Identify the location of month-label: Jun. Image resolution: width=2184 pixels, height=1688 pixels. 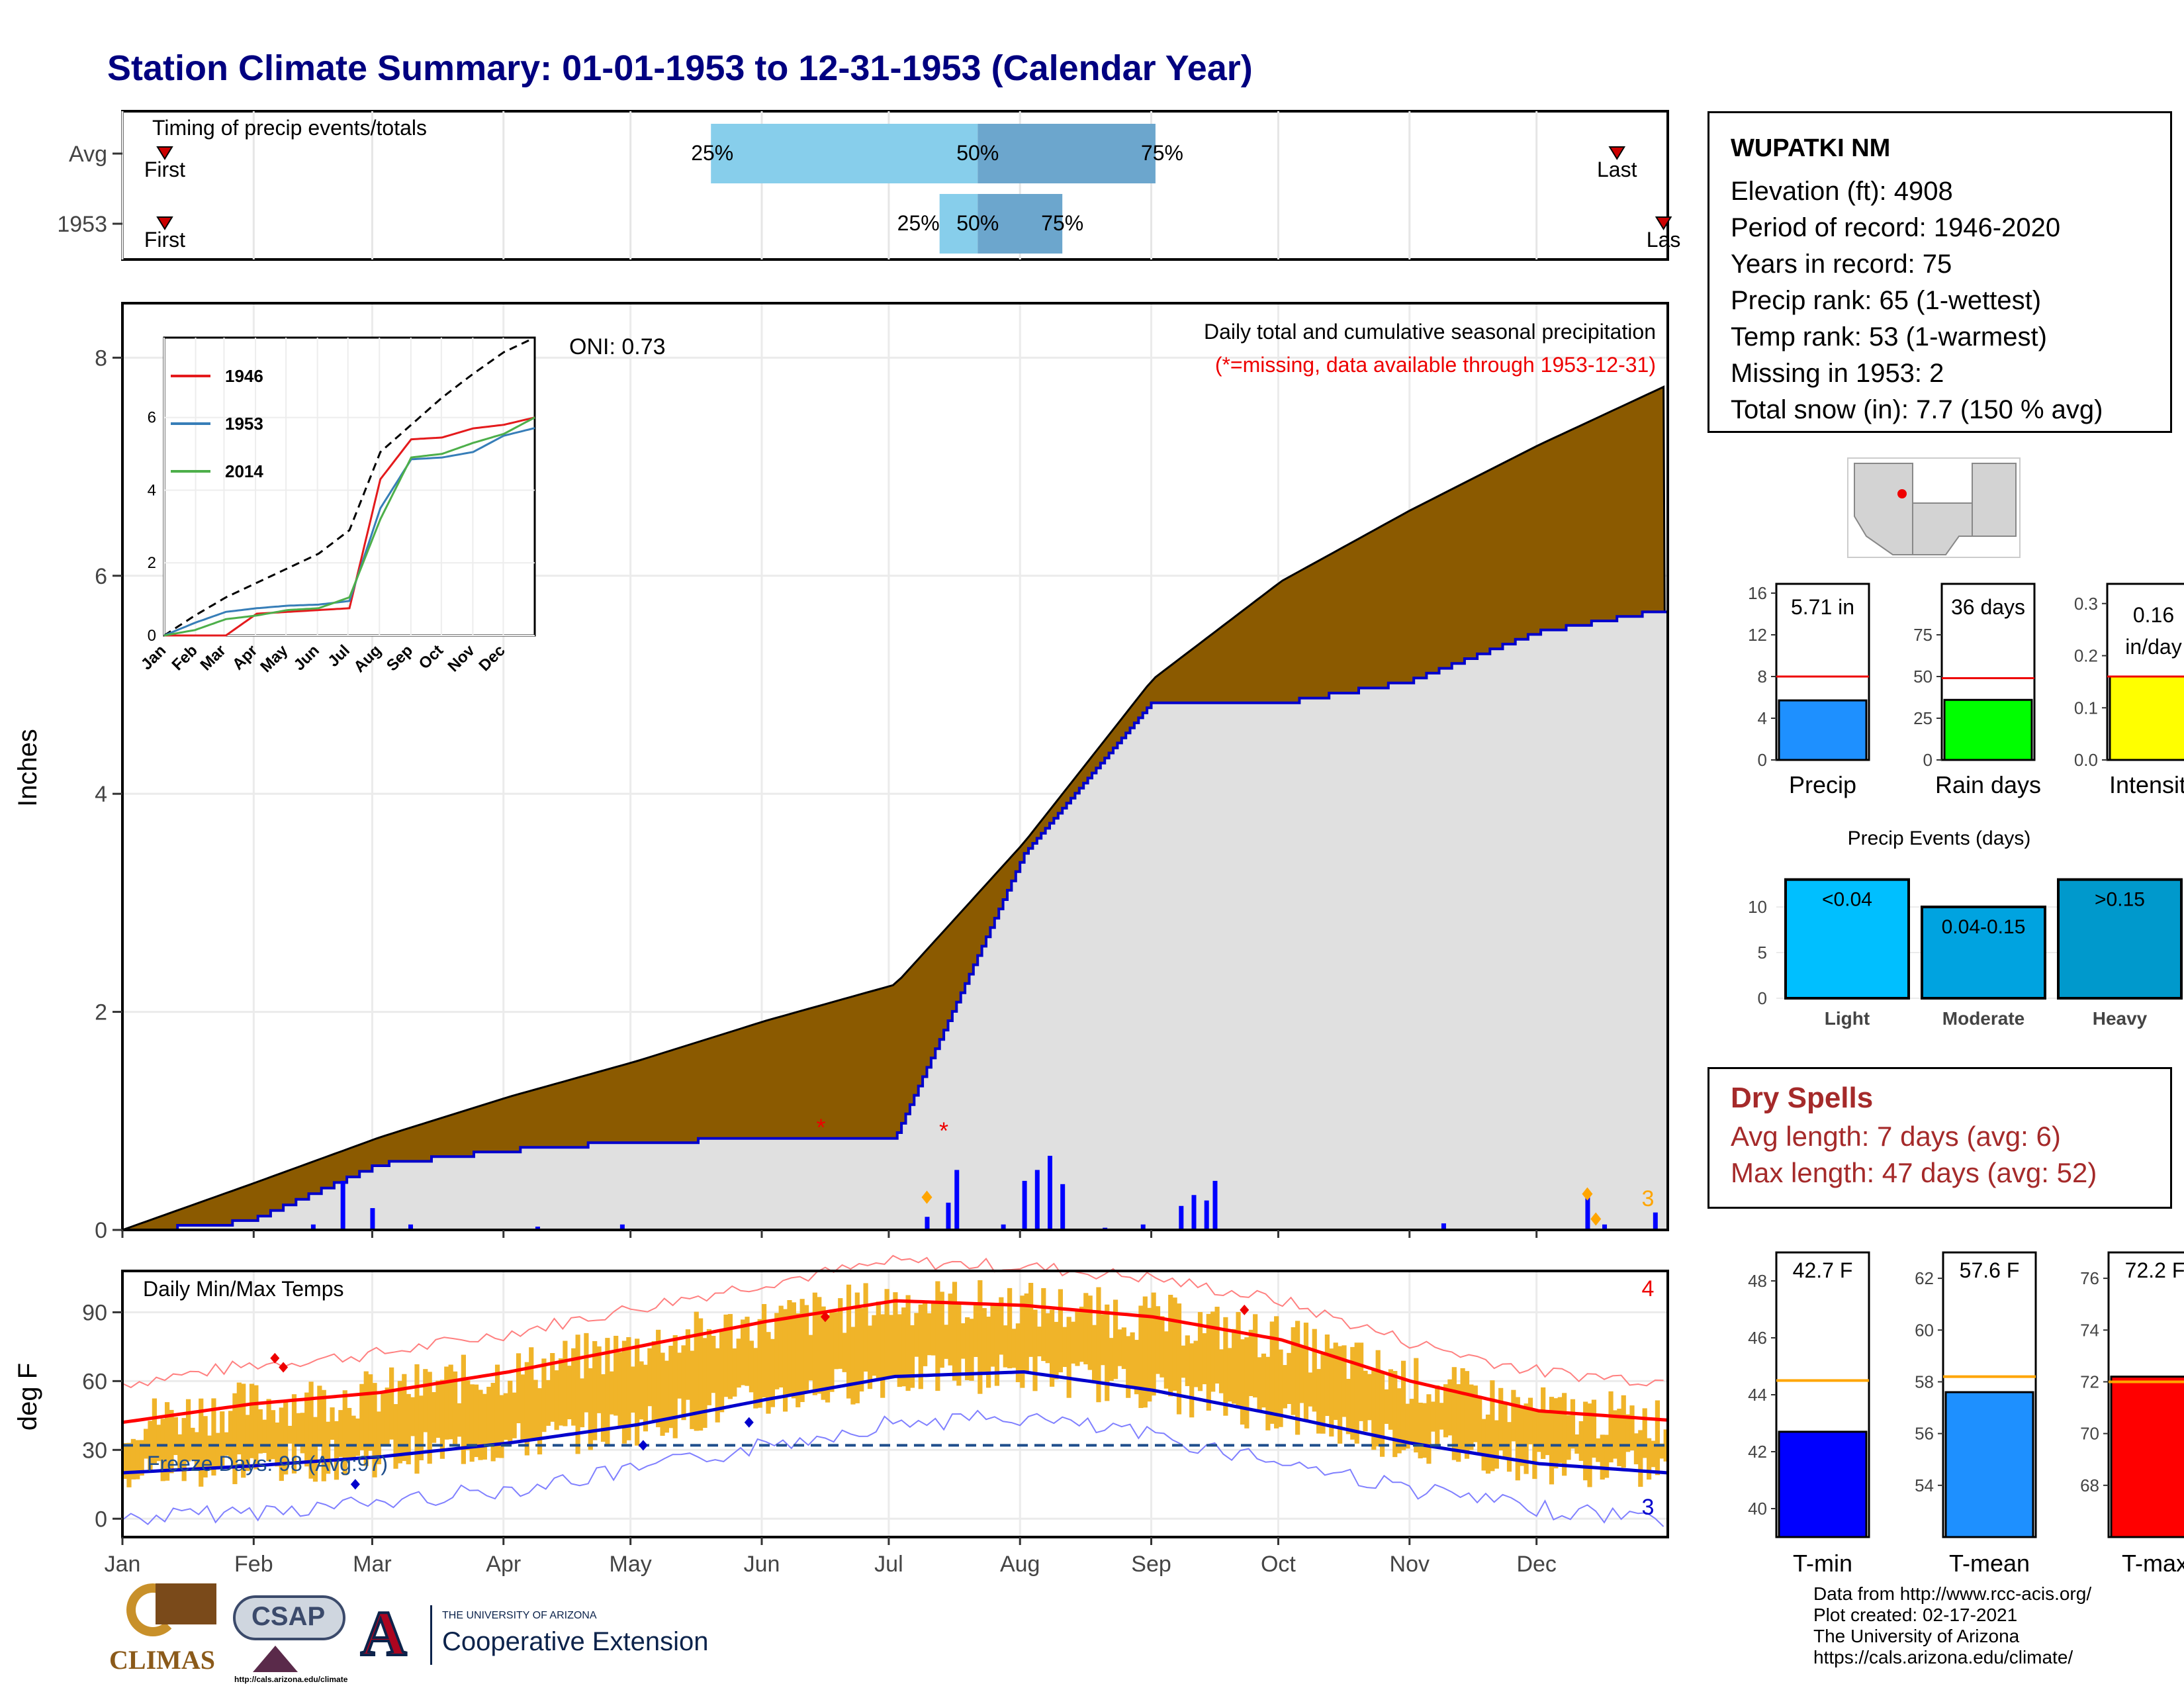
(762, 1564).